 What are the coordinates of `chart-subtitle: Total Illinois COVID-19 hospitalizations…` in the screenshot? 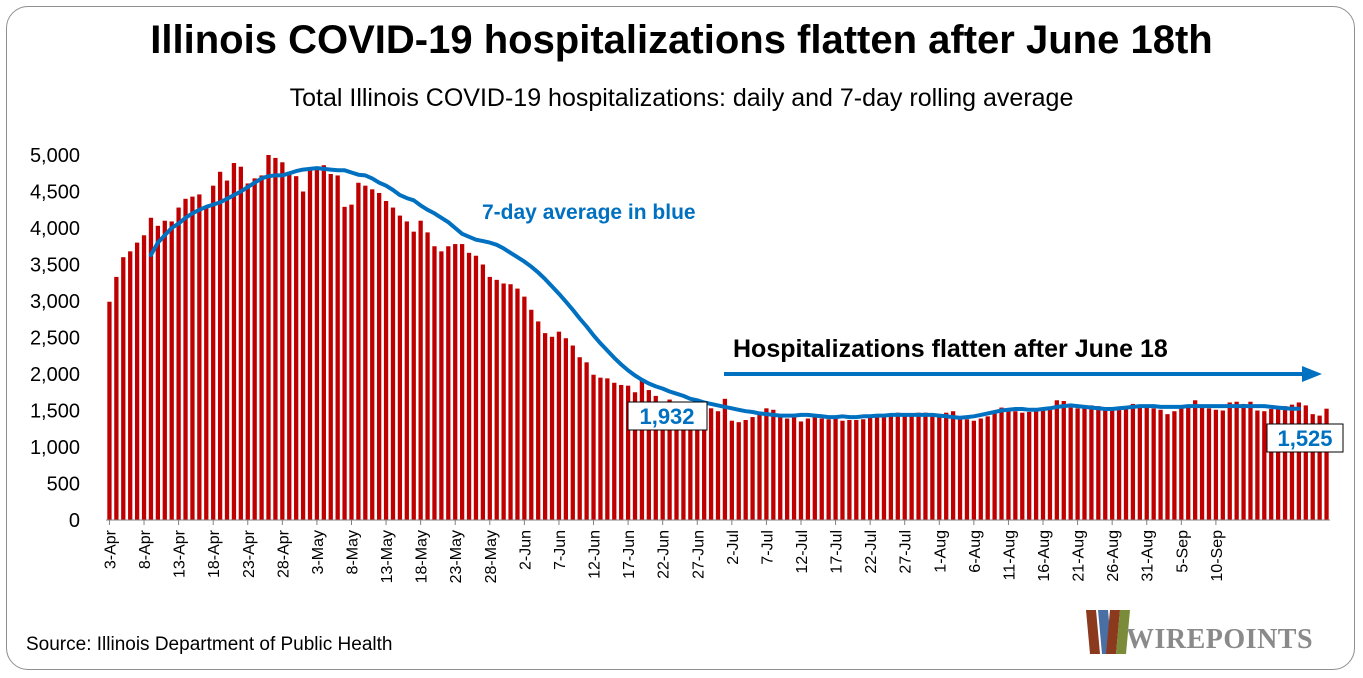 It's located at (681, 98).